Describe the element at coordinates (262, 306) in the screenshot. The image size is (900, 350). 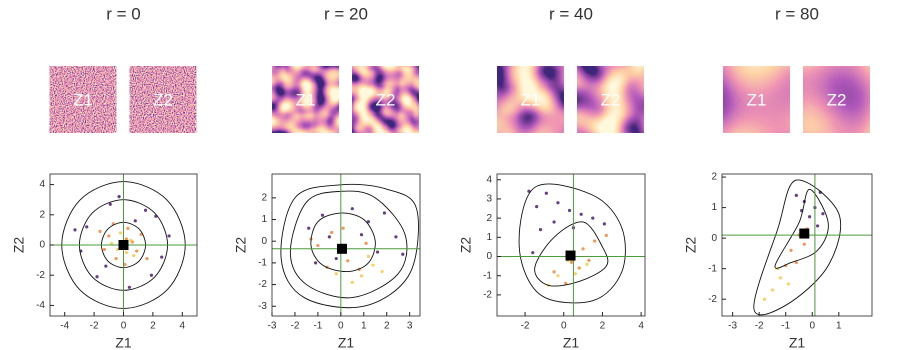
I see `y-tick-label: -3` at that location.